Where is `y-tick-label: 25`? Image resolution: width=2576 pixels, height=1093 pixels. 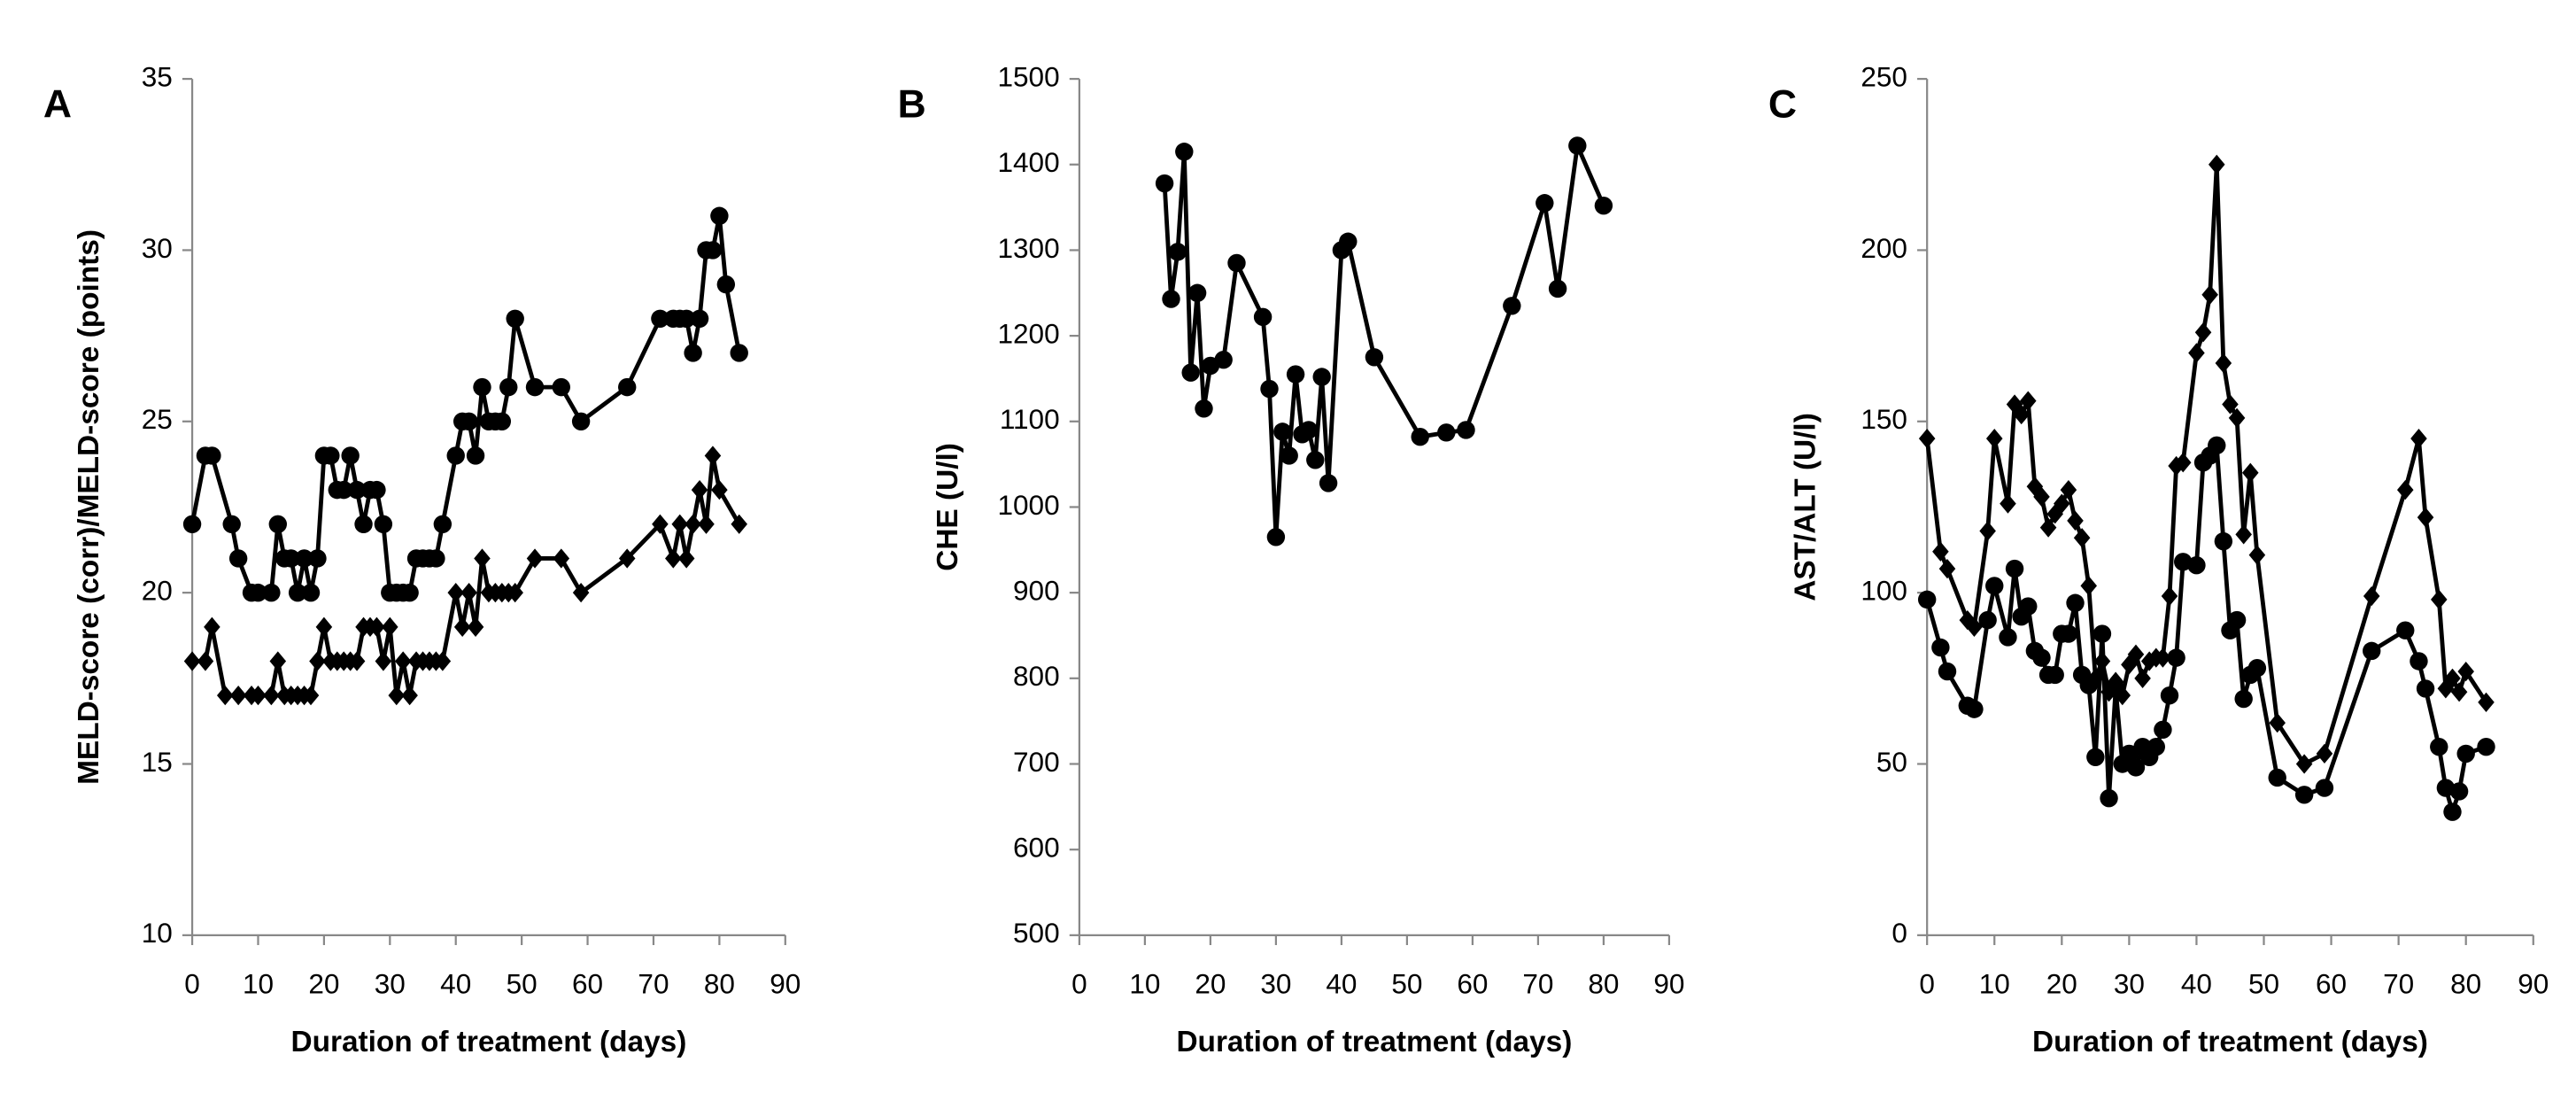
y-tick-label: 25 is located at coordinates (157, 419).